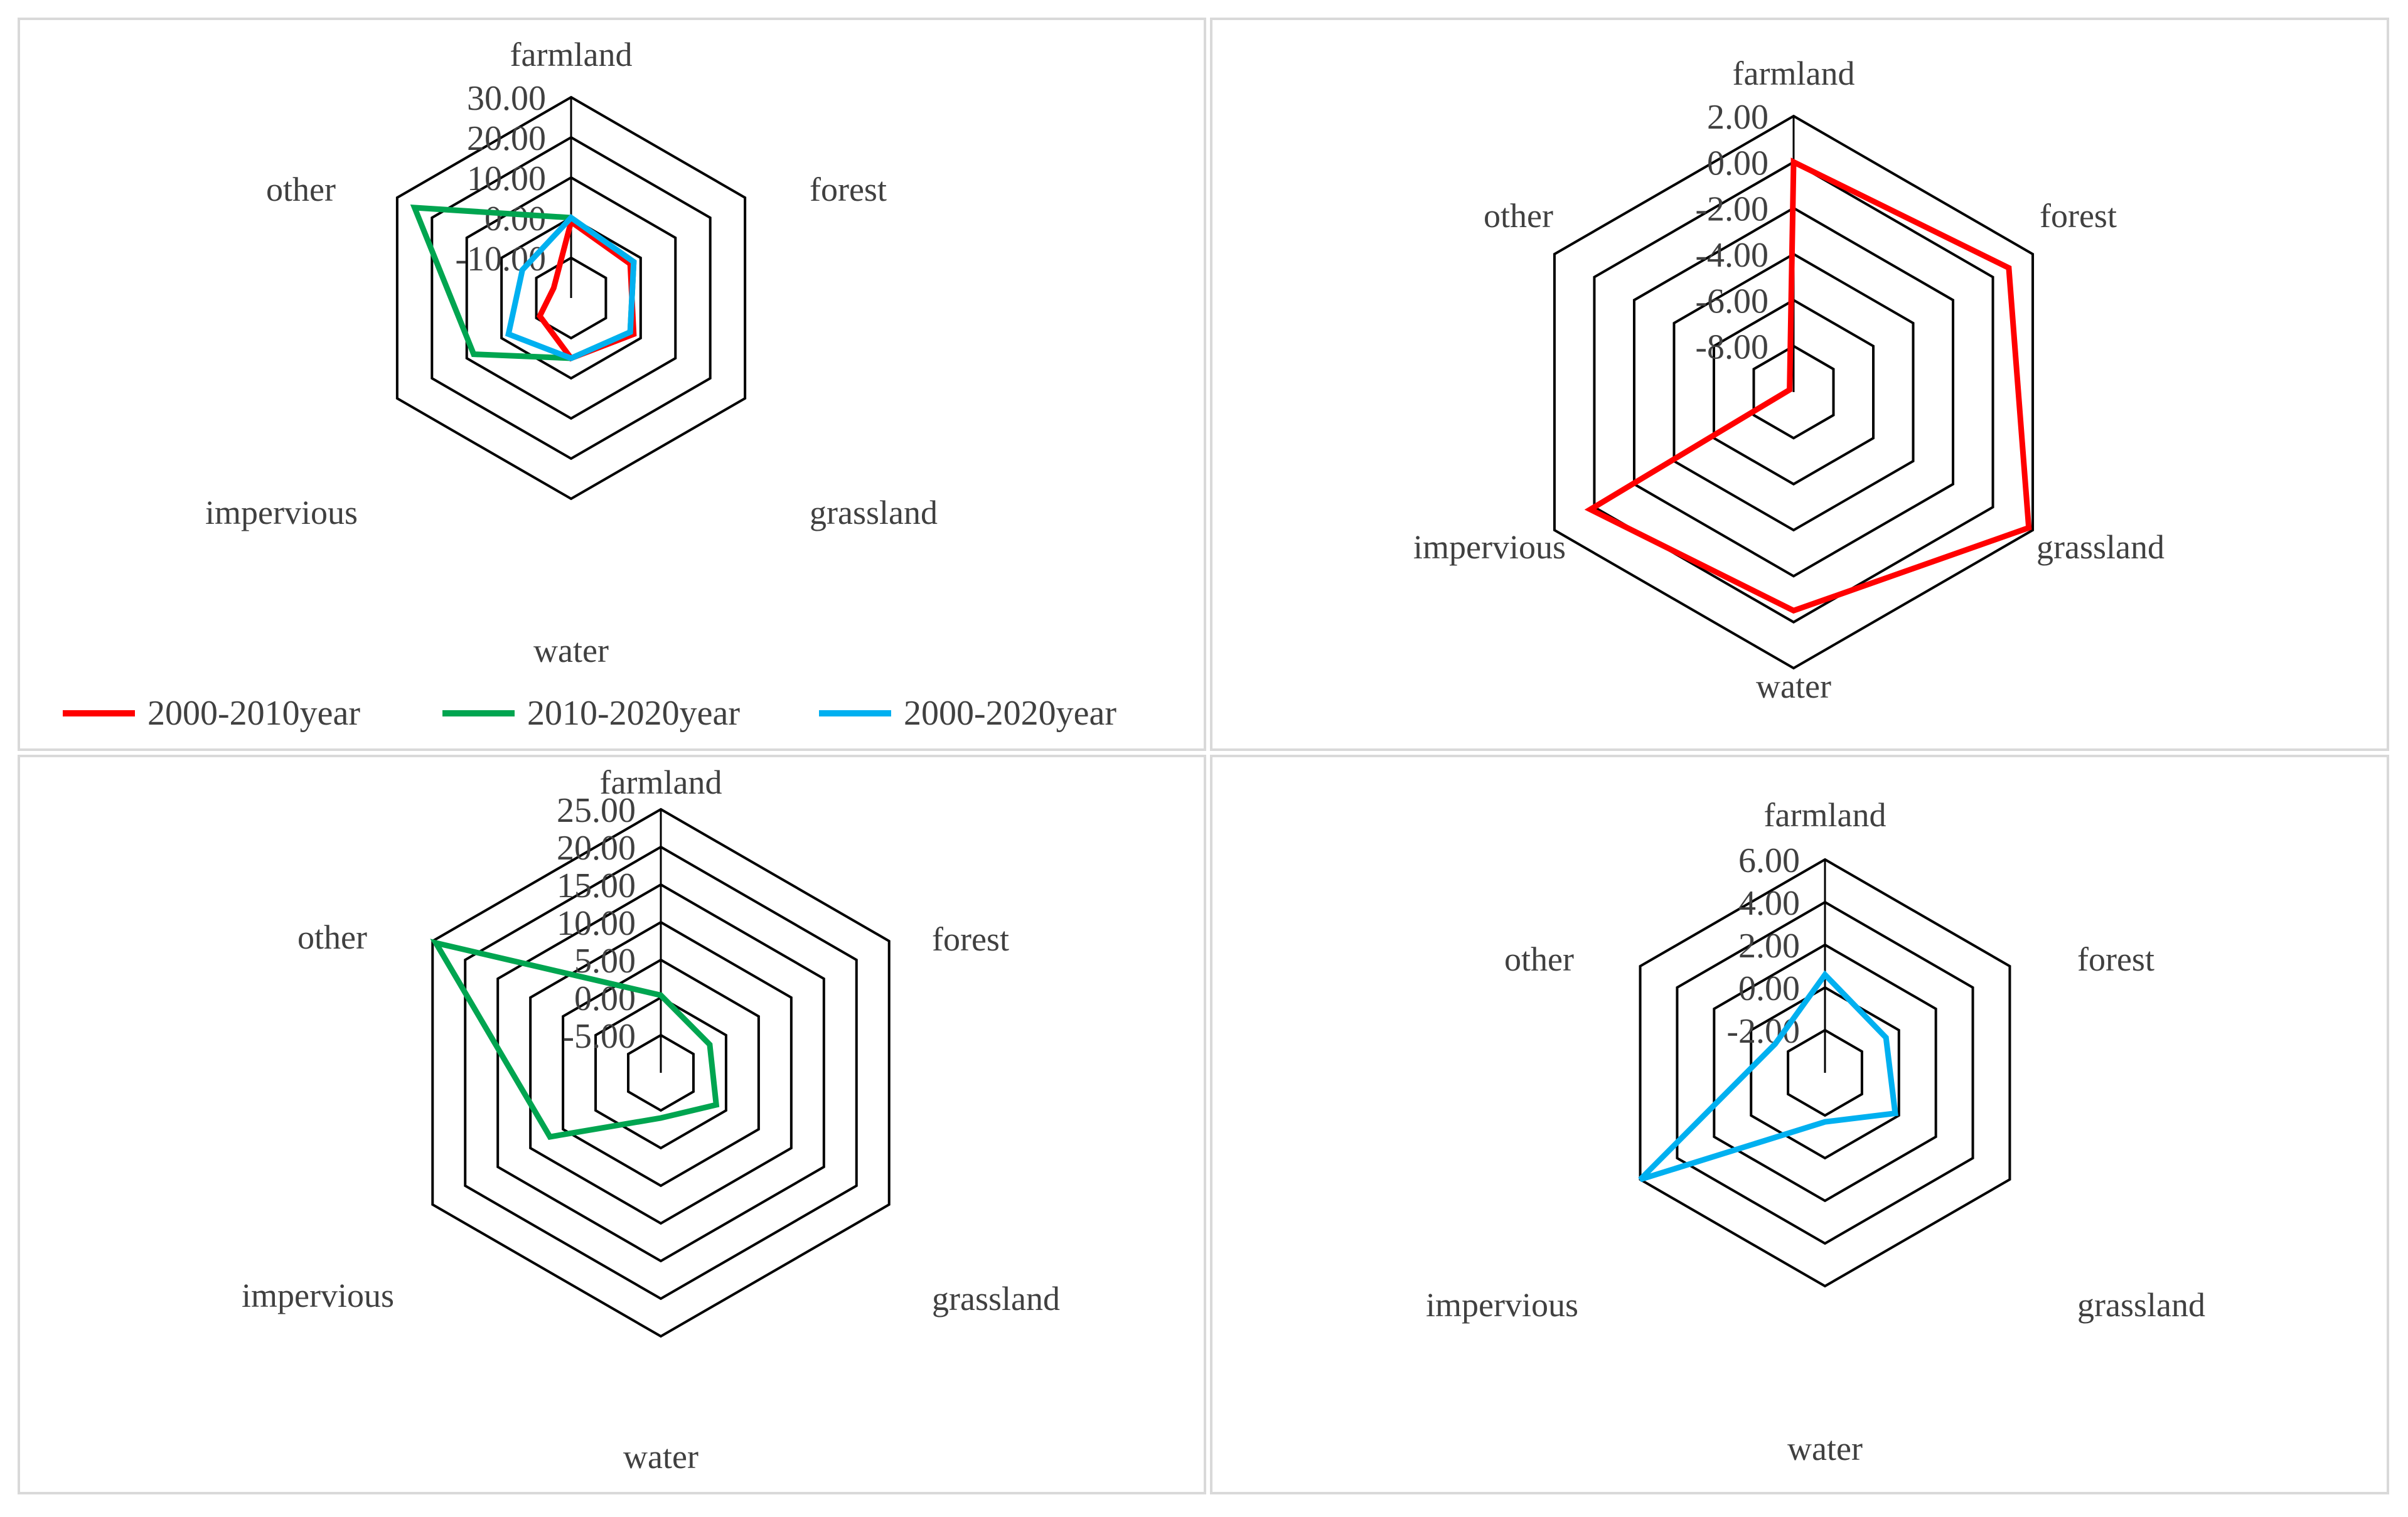  What do you see at coordinates (1732, 256) in the screenshot?
I see `tick-label: -4.00` at bounding box center [1732, 256].